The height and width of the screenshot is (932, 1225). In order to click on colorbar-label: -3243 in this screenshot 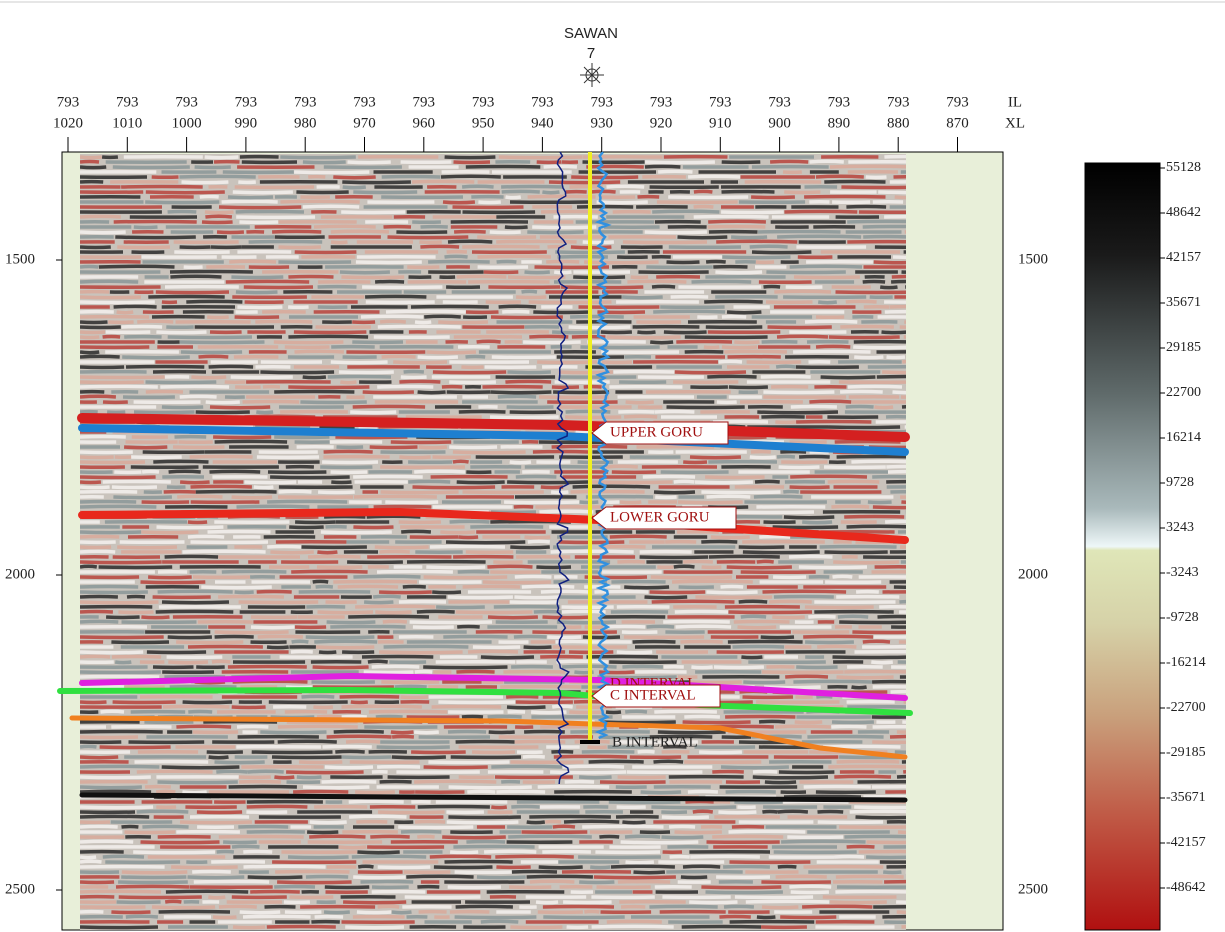, I will do `click(1182, 572)`.